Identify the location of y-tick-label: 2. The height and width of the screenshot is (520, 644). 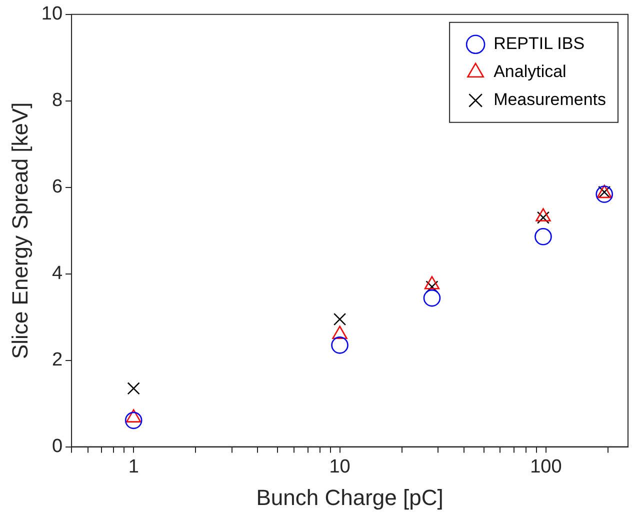
(57, 360).